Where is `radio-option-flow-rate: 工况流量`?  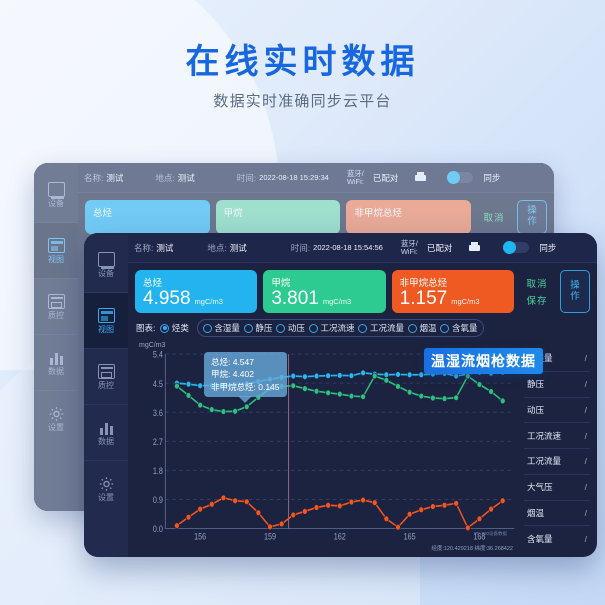 radio-option-flow-rate: 工况流量 is located at coordinates (381, 328).